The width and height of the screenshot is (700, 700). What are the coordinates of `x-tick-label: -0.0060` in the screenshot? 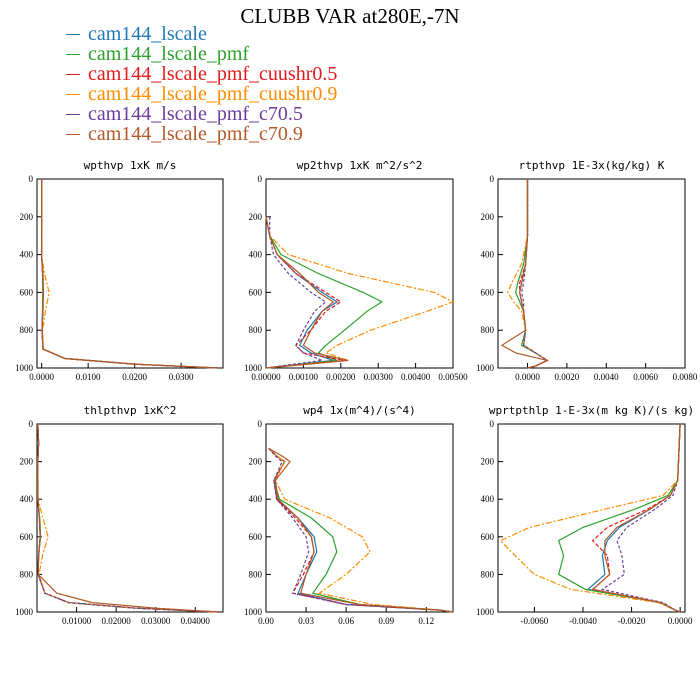 It's located at (535, 621).